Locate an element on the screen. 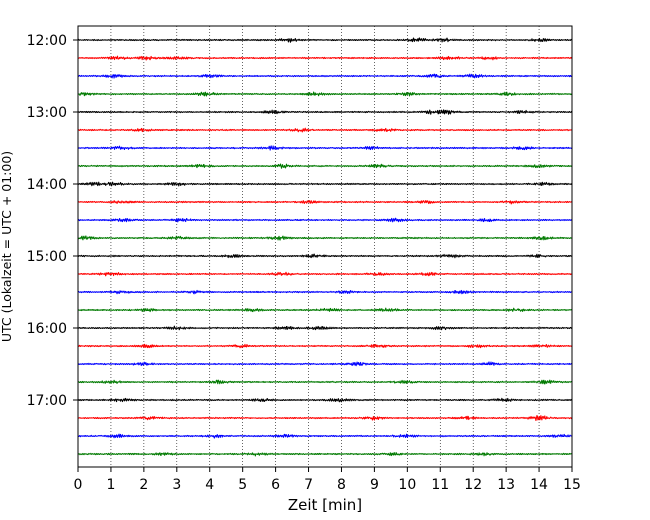 Image resolution: width=650 pixels, height=520 pixels. x-tick-label: 3 is located at coordinates (176, 485).